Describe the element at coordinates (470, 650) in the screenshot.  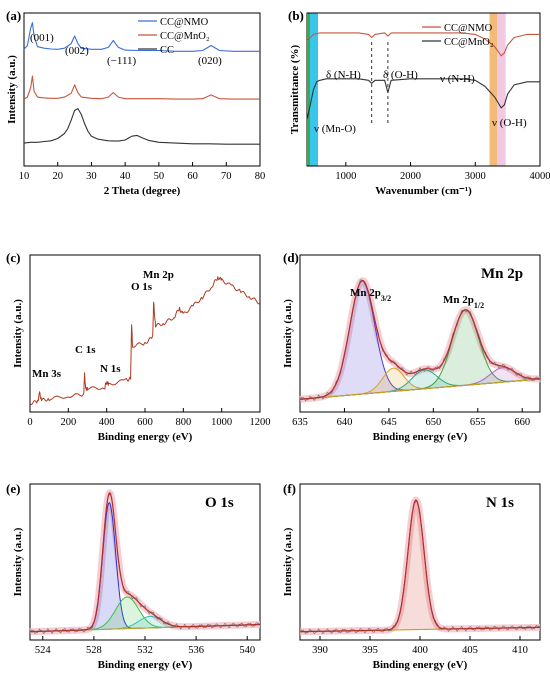
I see `x-tick-label: 405` at that location.